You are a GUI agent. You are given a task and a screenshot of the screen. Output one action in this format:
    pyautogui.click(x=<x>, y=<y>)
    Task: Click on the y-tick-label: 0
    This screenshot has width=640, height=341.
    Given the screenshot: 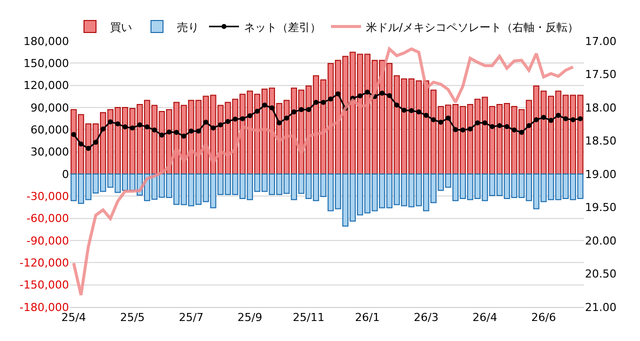 What is the action you would take?
    pyautogui.click(x=65, y=174)
    